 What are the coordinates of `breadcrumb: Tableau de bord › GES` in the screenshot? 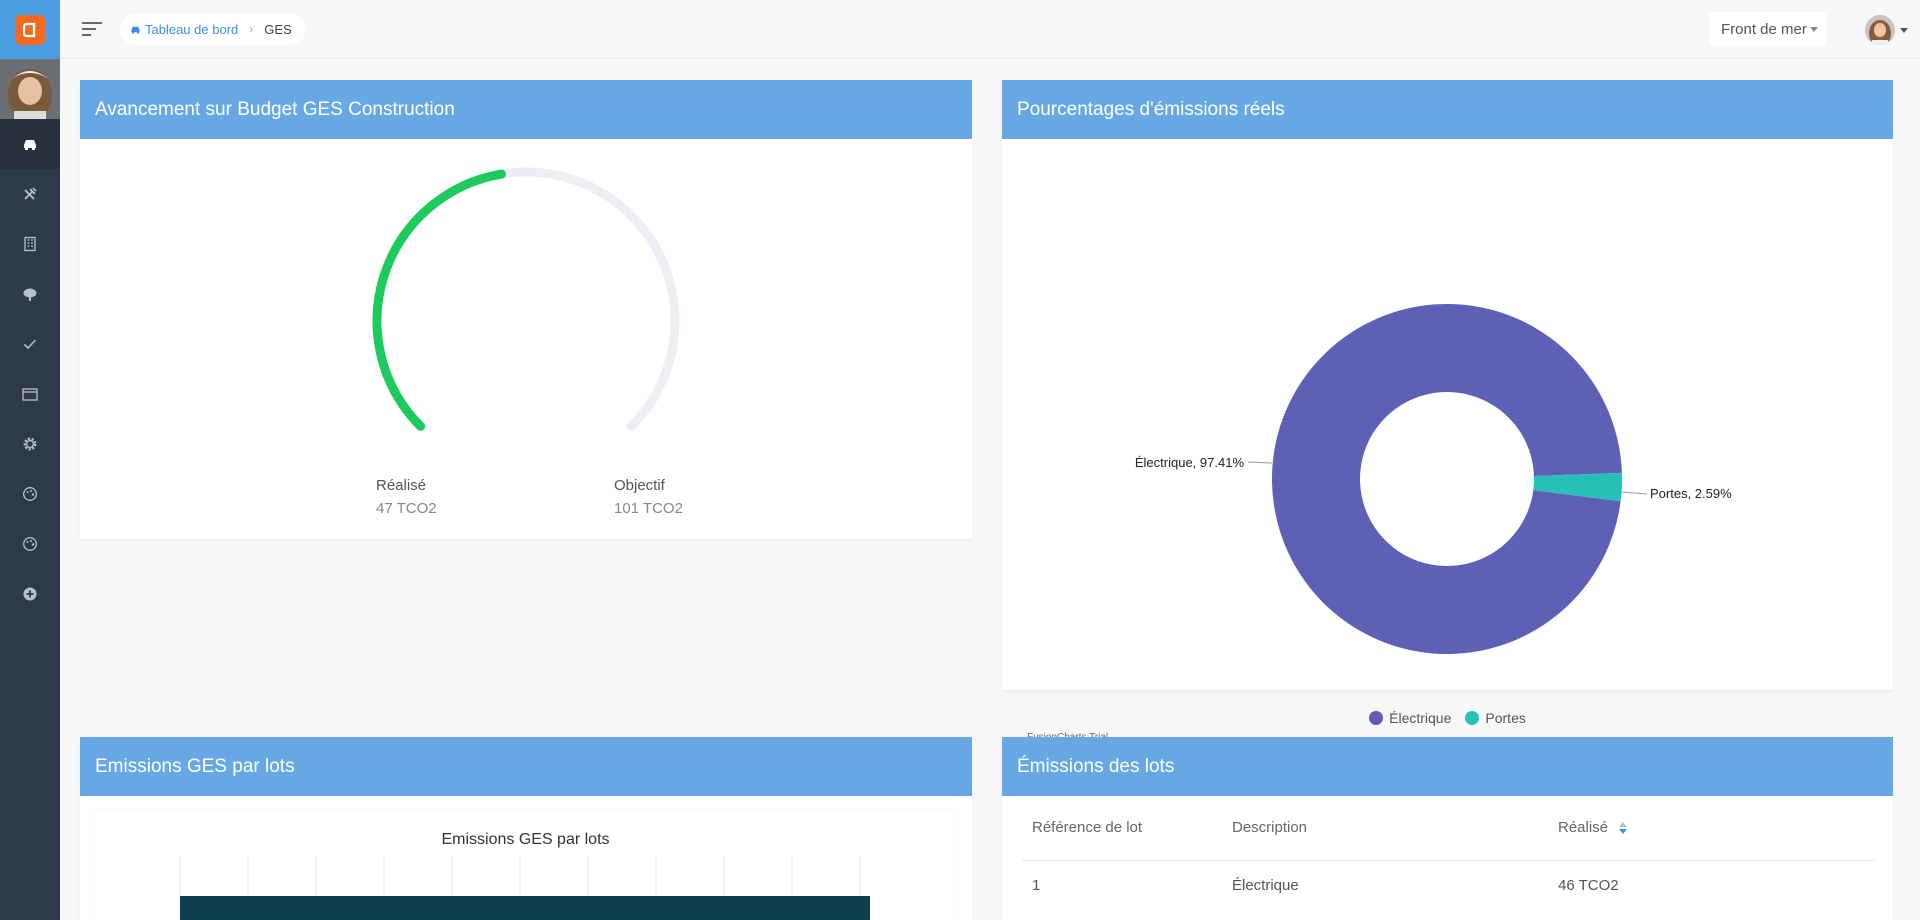 It's located at (213, 29).